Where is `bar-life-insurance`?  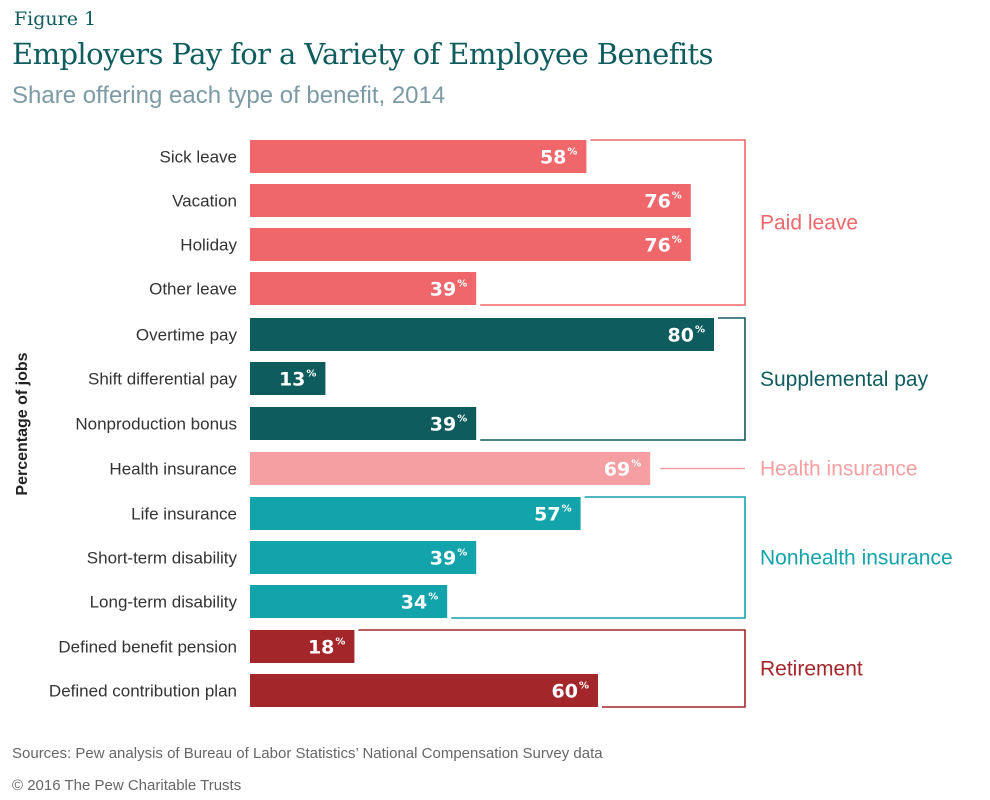 bar-life-insurance is located at coordinates (415, 513).